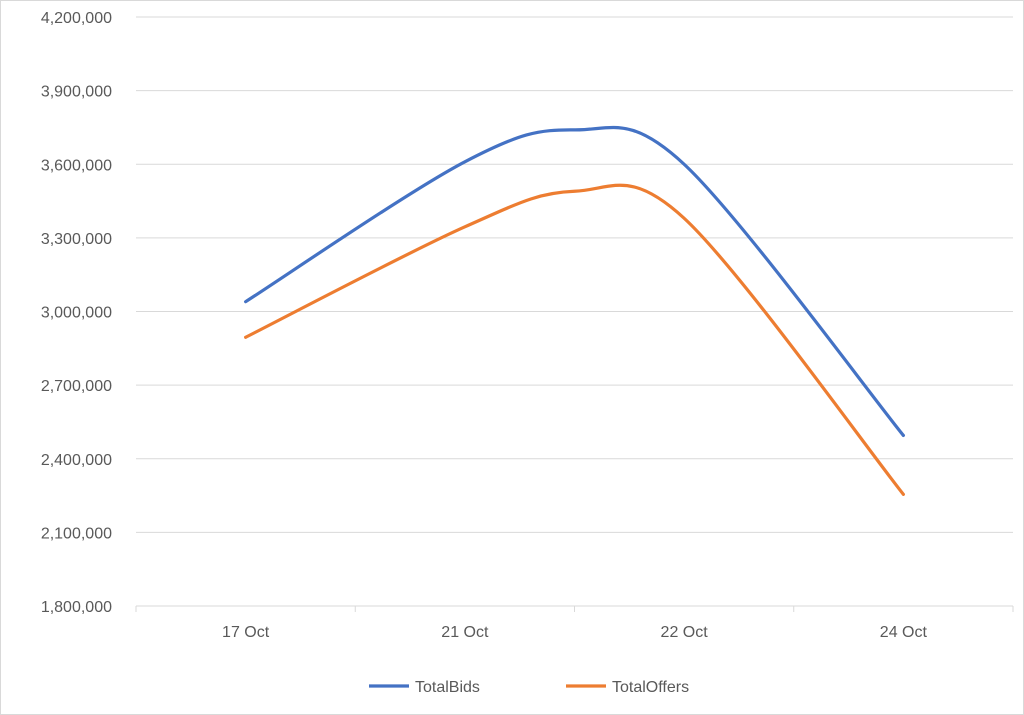 This screenshot has height=715, width=1024. I want to click on y-tick-label: 2,100,000, so click(76, 533).